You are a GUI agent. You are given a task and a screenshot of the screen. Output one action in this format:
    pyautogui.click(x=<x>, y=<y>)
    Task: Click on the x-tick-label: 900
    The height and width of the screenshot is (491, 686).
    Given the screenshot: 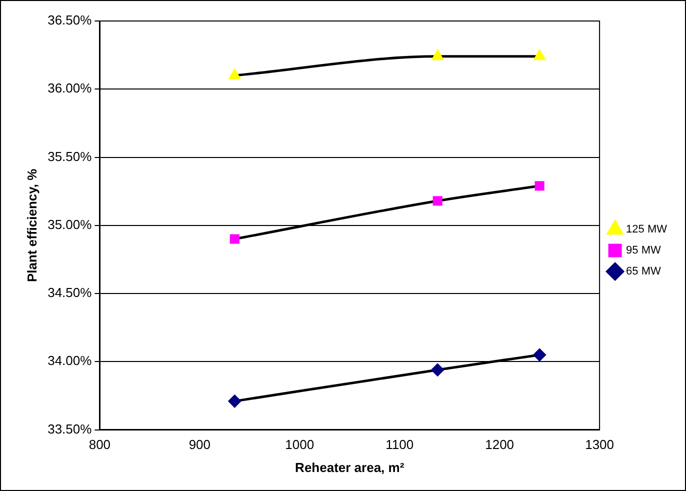 What is the action you would take?
    pyautogui.click(x=199, y=444)
    